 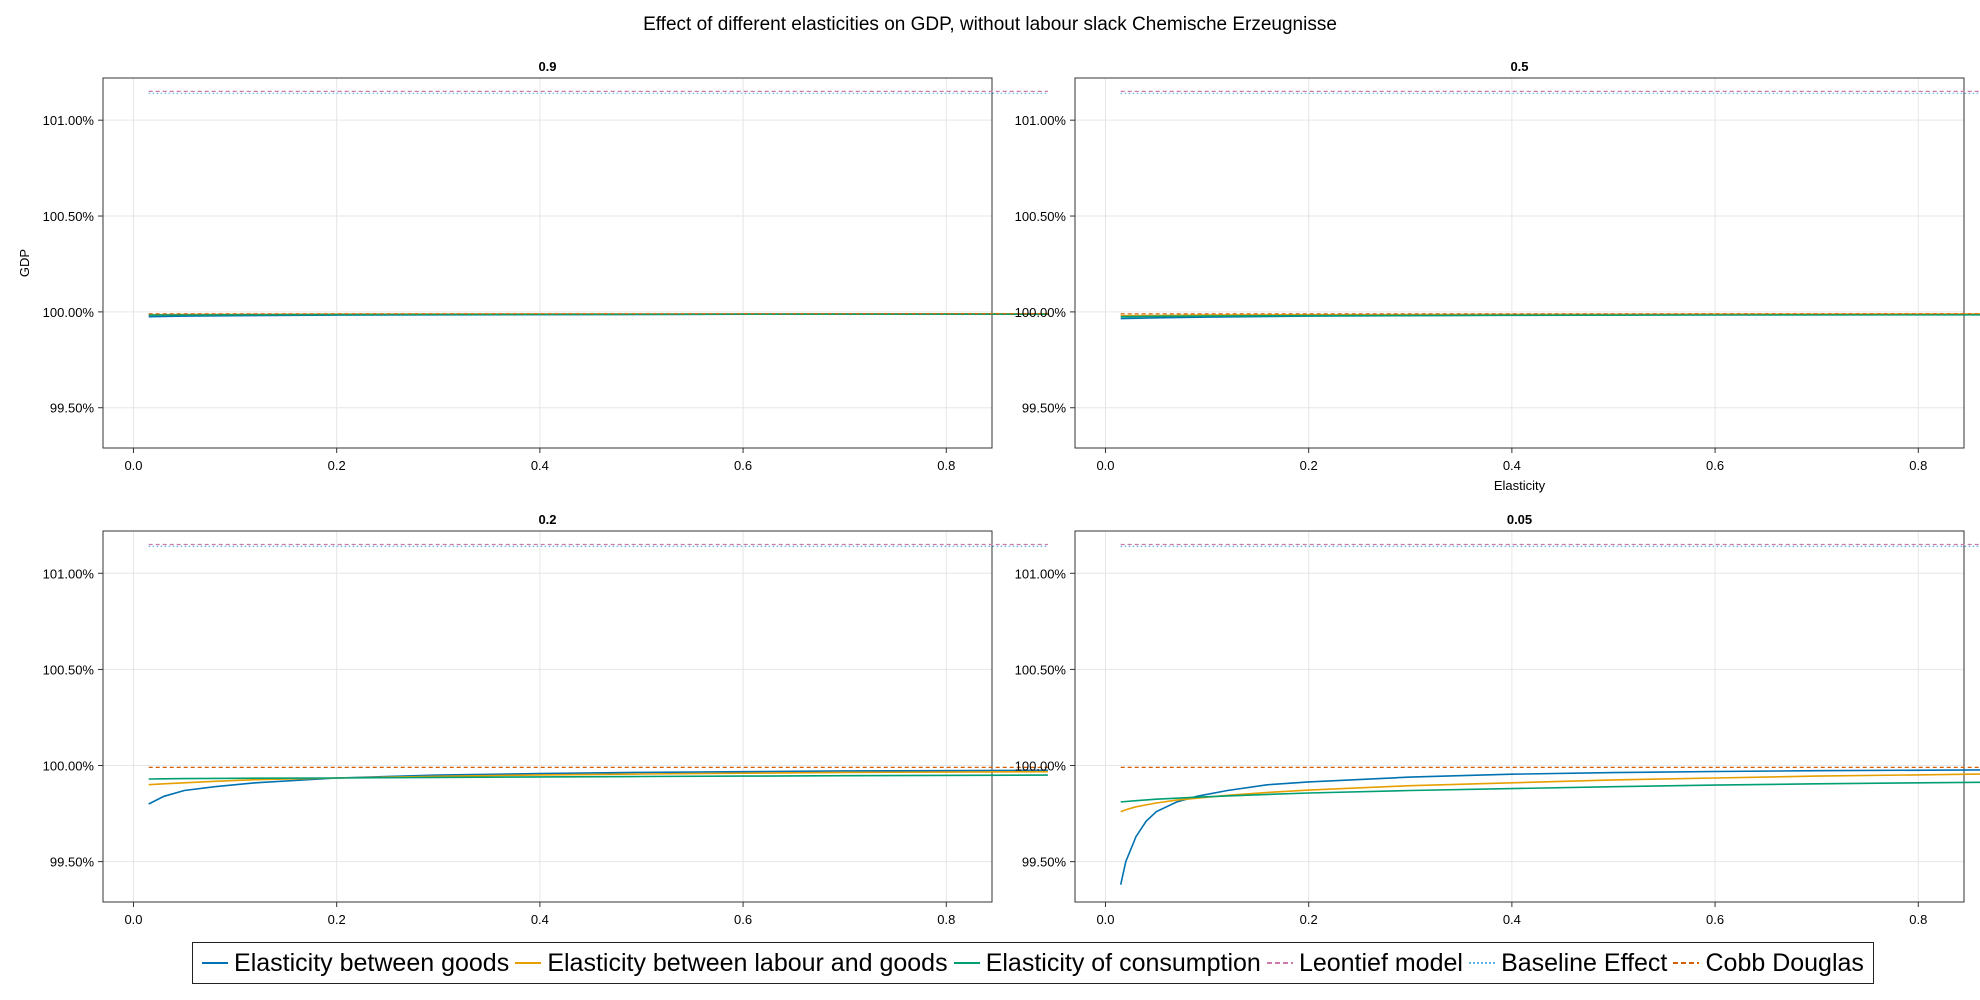 What do you see at coordinates (1123, 962) in the screenshot?
I see `legend-label: Elasticity of consumption` at bounding box center [1123, 962].